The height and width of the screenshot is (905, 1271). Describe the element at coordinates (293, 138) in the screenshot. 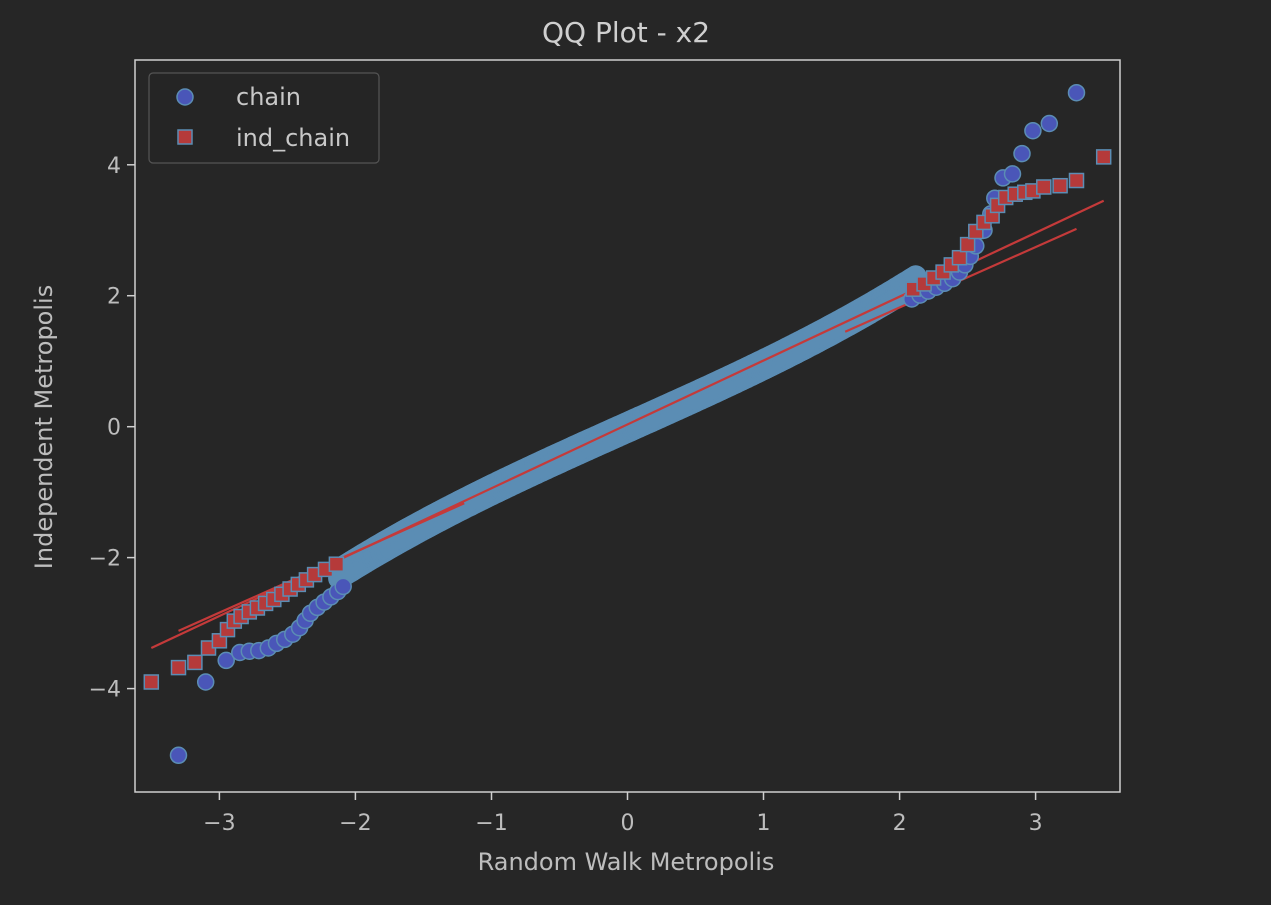

I see `legend-label-ind-chain: ind_chain` at that location.